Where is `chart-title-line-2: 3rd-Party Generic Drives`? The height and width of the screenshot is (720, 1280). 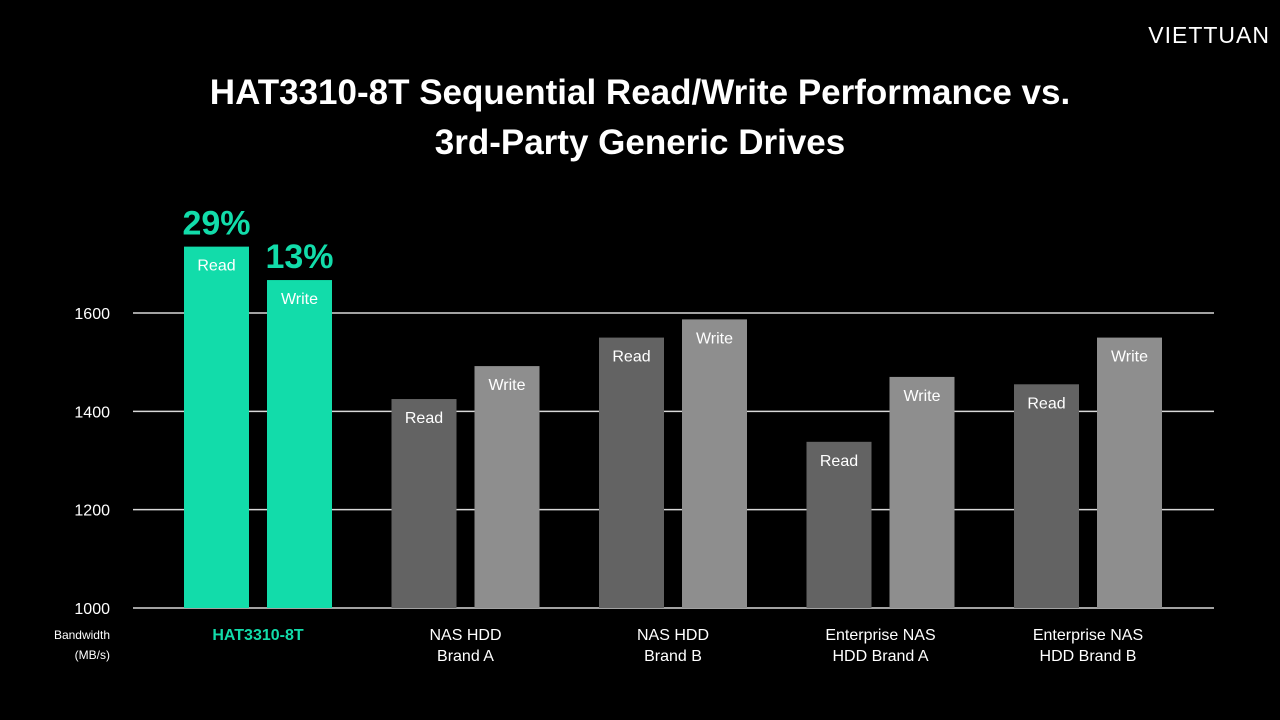
chart-title-line-2: 3rd-Party Generic Drives is located at coordinates (640, 142).